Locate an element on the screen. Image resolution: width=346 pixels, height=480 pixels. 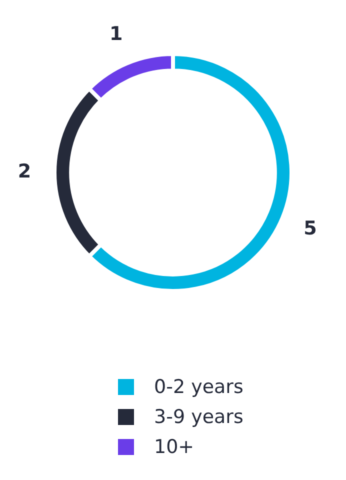
legend-label: 10+ is located at coordinates (174, 447).